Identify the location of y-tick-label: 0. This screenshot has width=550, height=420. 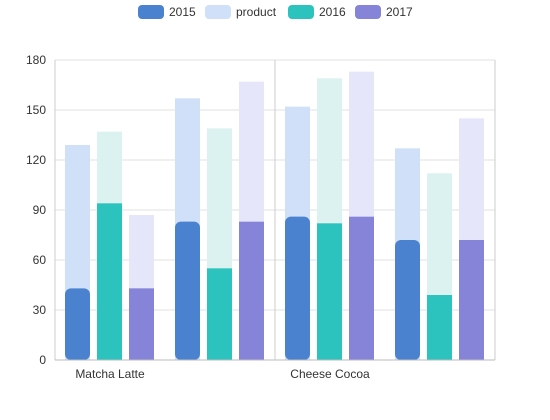
(42, 360).